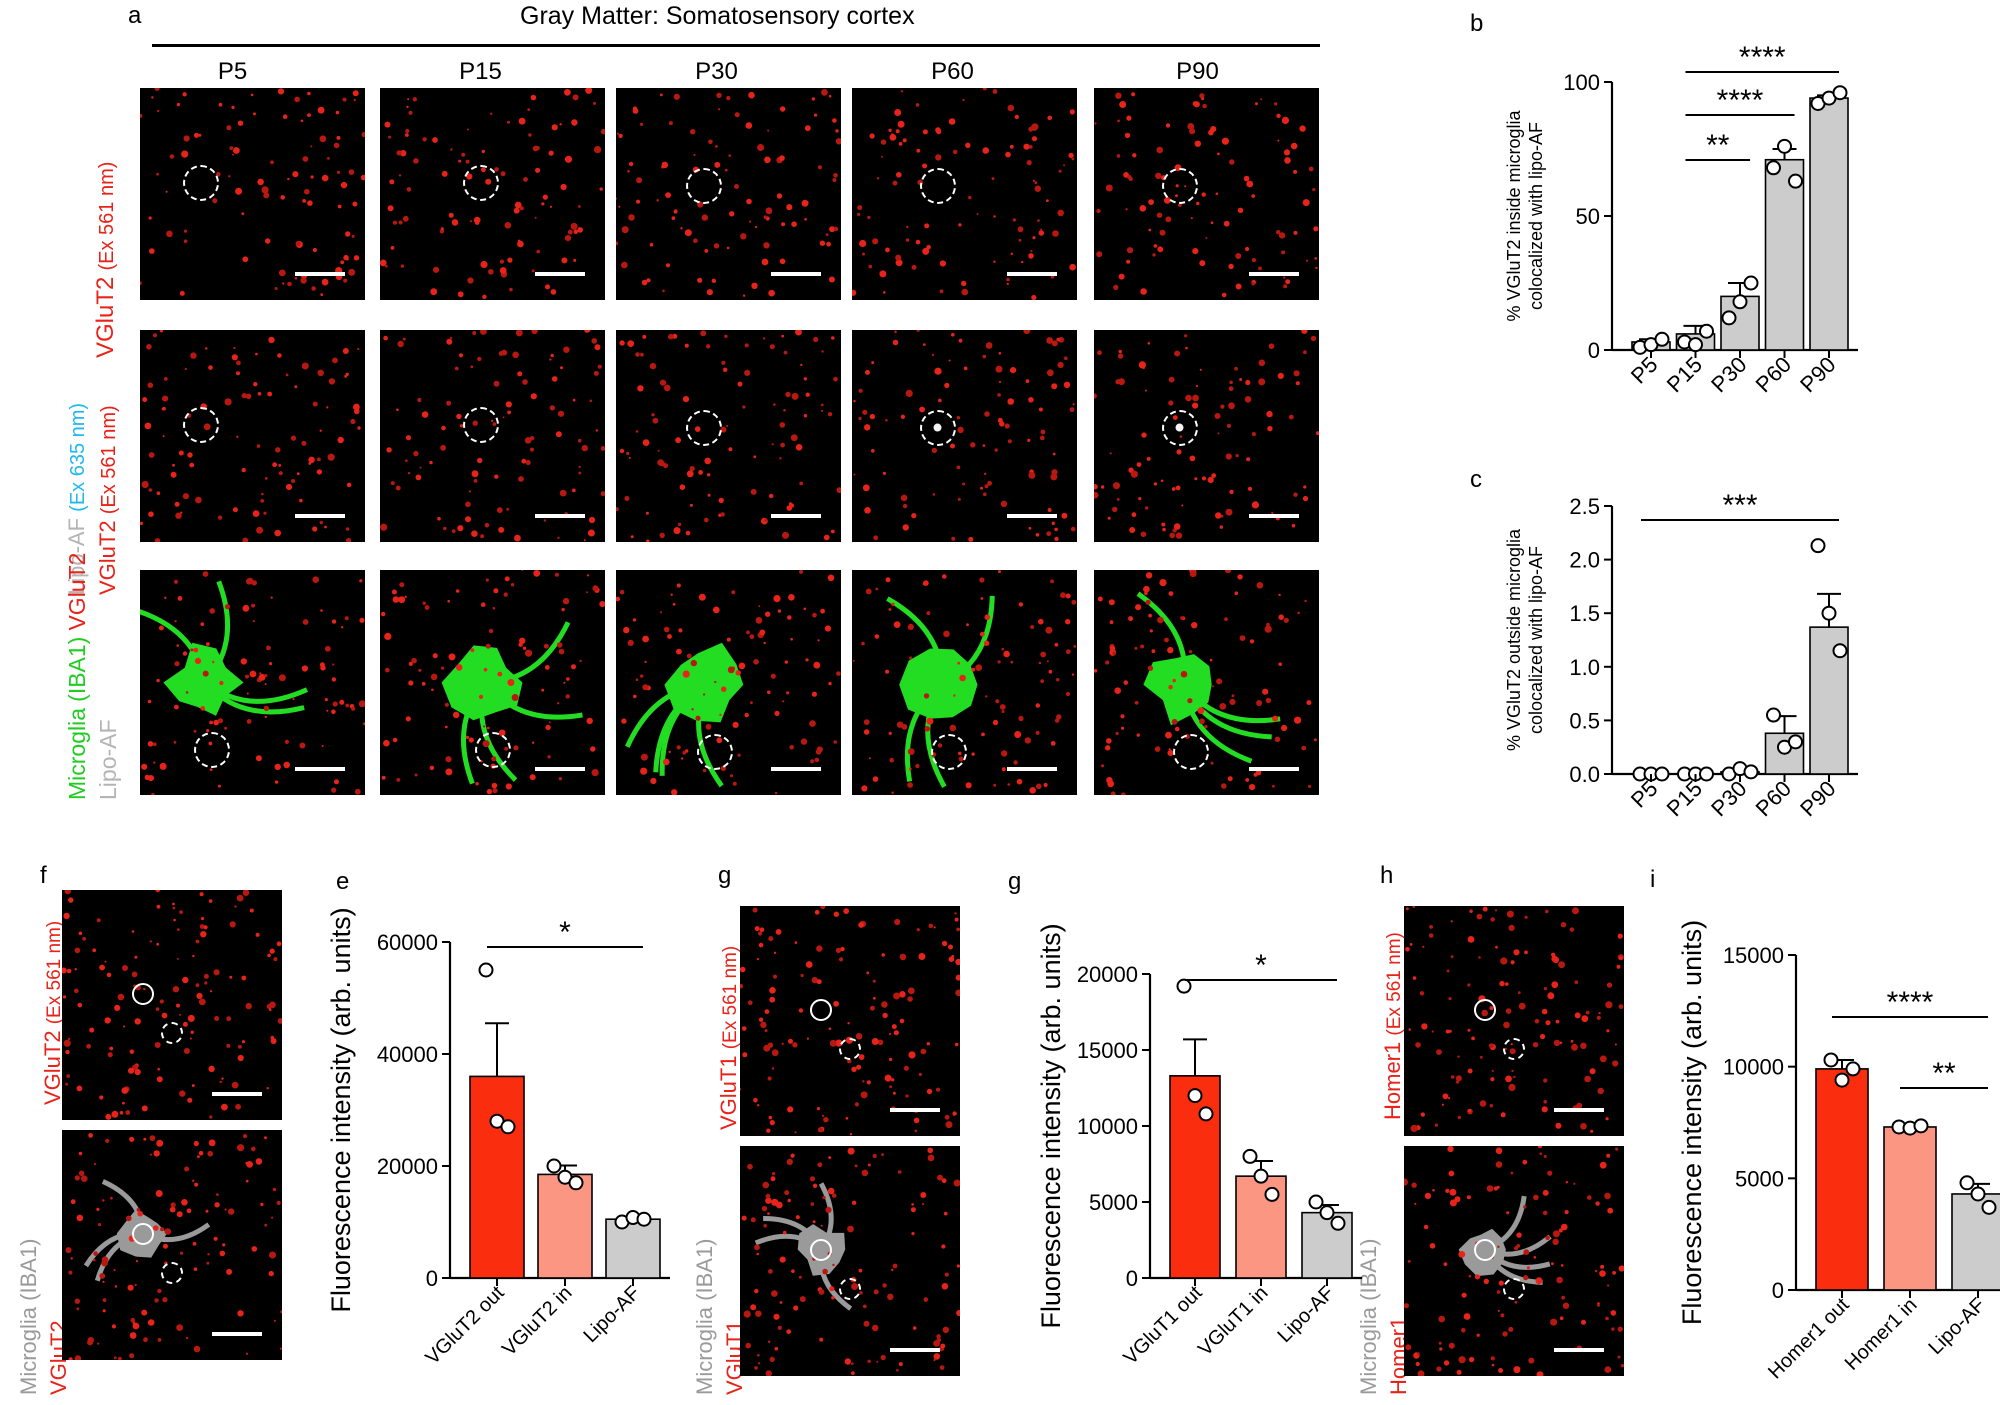 Image resolution: width=2000 pixels, height=1405 pixels. I want to click on row3-label-vglut2: VGluT2, so click(77, 591).